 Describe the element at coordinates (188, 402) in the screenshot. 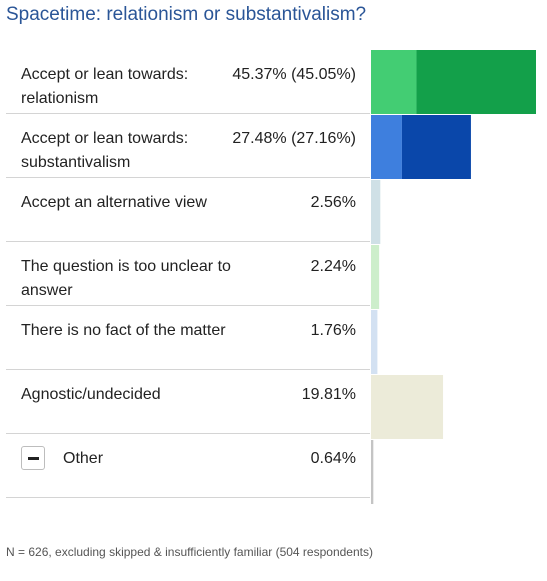

I see `answer-row-agnostic-undecided: Agnostic/undecided 19.81%` at that location.